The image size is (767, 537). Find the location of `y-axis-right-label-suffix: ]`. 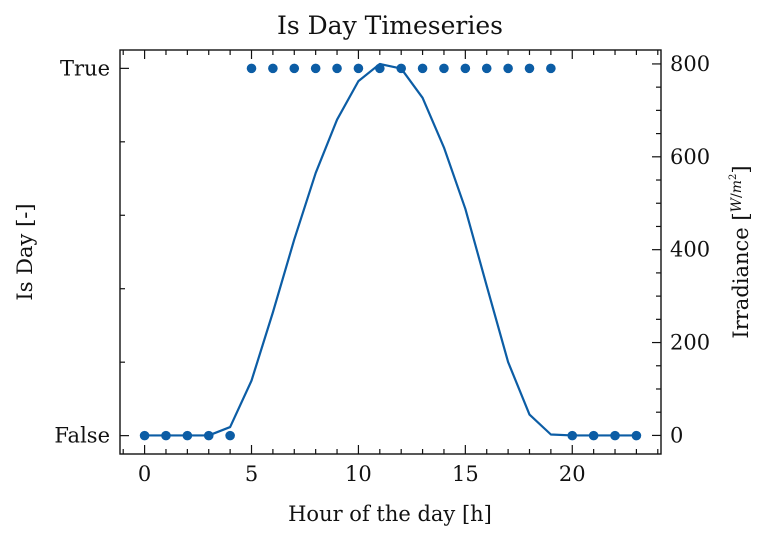

y-axis-right-label-suffix: ] is located at coordinates (741, 169).